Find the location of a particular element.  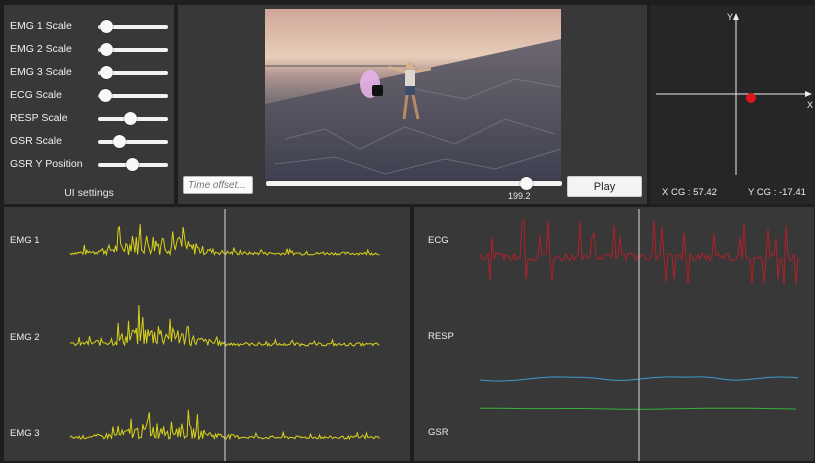

slider-label: RESP Scale is located at coordinates (39, 118).